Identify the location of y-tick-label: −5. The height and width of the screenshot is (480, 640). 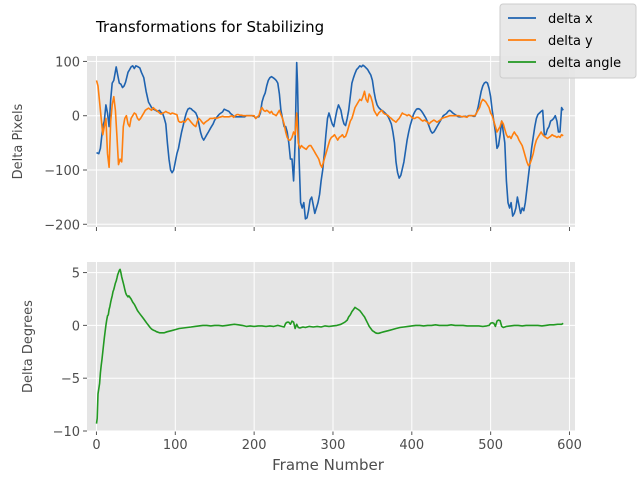
(70, 379).